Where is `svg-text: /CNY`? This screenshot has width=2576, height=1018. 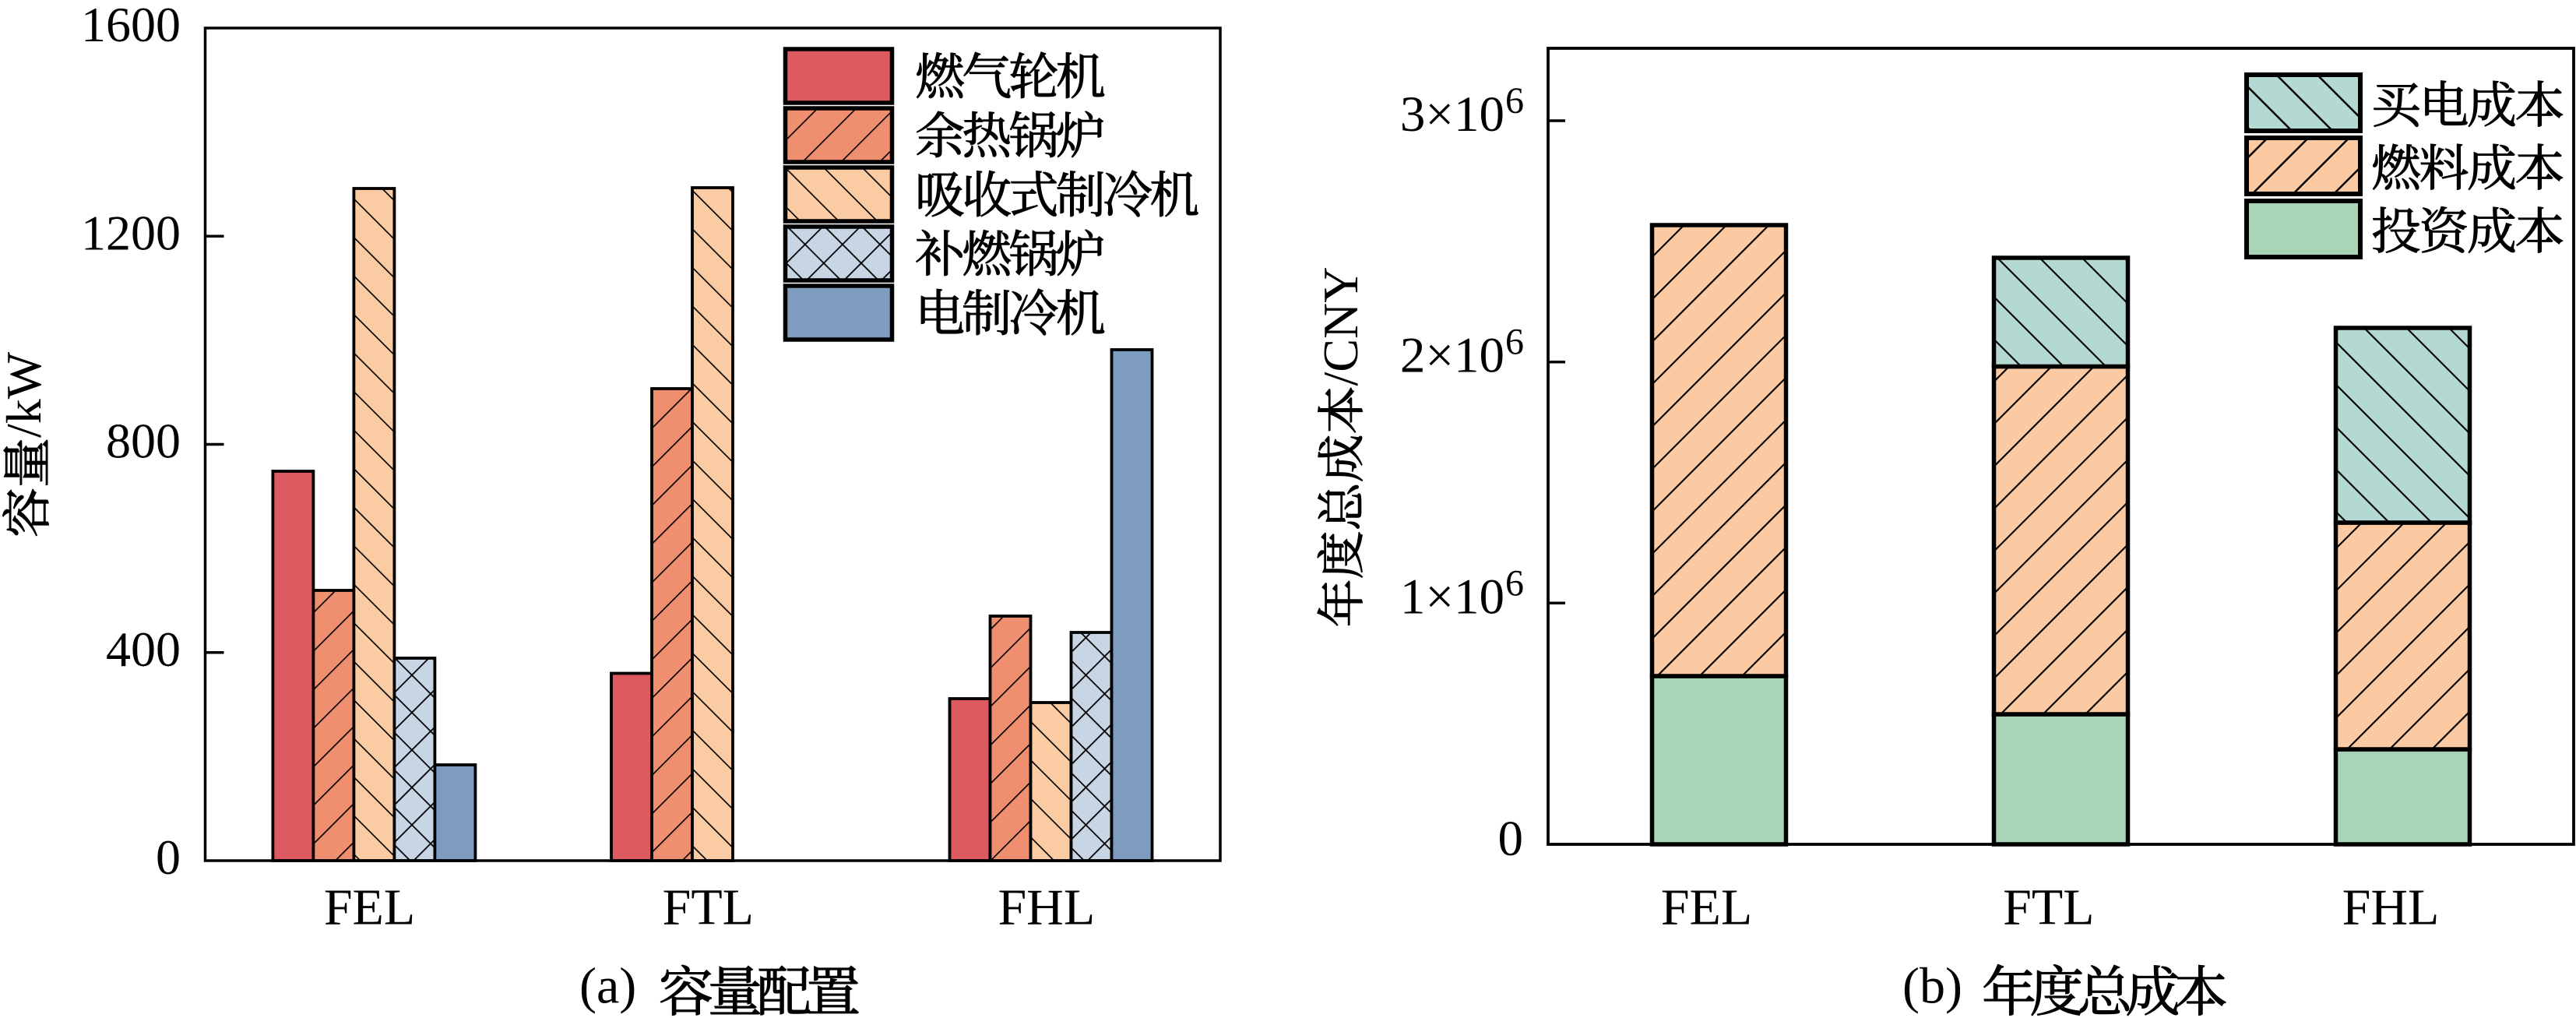
svg-text: /CNY is located at coordinates (1340, 326).